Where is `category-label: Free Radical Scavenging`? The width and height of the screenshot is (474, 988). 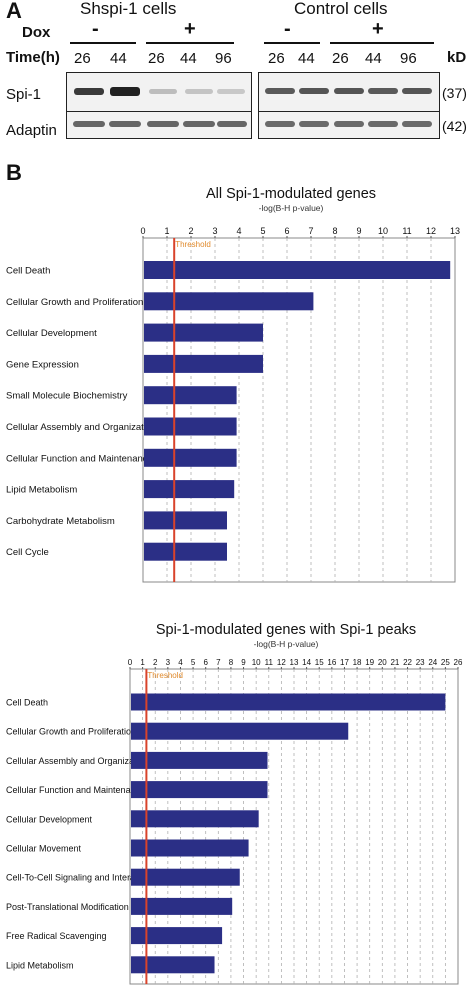 category-label: Free Radical Scavenging is located at coordinates (56, 936).